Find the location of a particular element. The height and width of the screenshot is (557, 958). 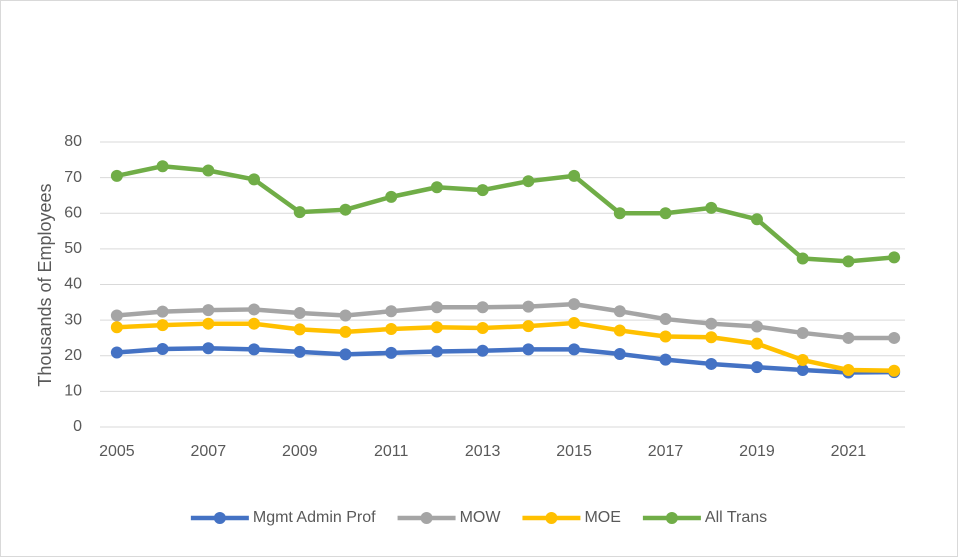

x-tick-label: 2009 is located at coordinates (300, 451).